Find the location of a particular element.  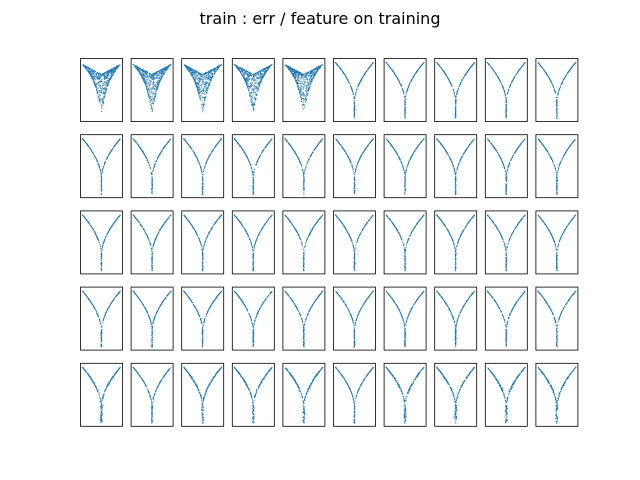

scatter-points is located at coordinates (253, 87).